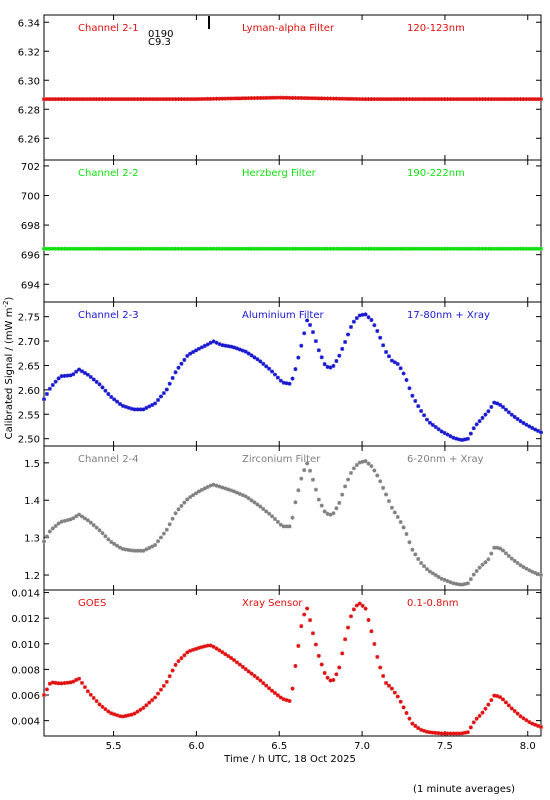 The width and height of the screenshot is (550, 800). I want to click on y-tick-label: 0.010, so click(25, 645).